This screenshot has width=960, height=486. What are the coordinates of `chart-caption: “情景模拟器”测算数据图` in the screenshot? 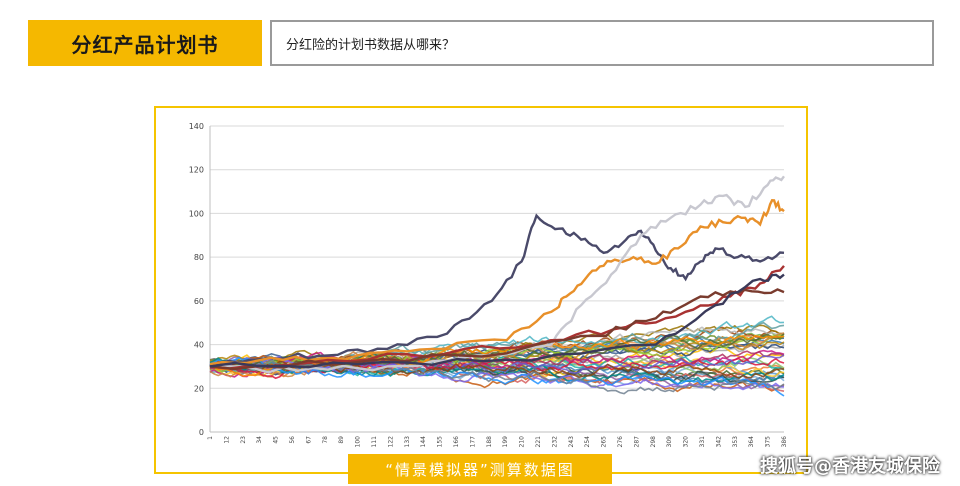 It's located at (480, 469).